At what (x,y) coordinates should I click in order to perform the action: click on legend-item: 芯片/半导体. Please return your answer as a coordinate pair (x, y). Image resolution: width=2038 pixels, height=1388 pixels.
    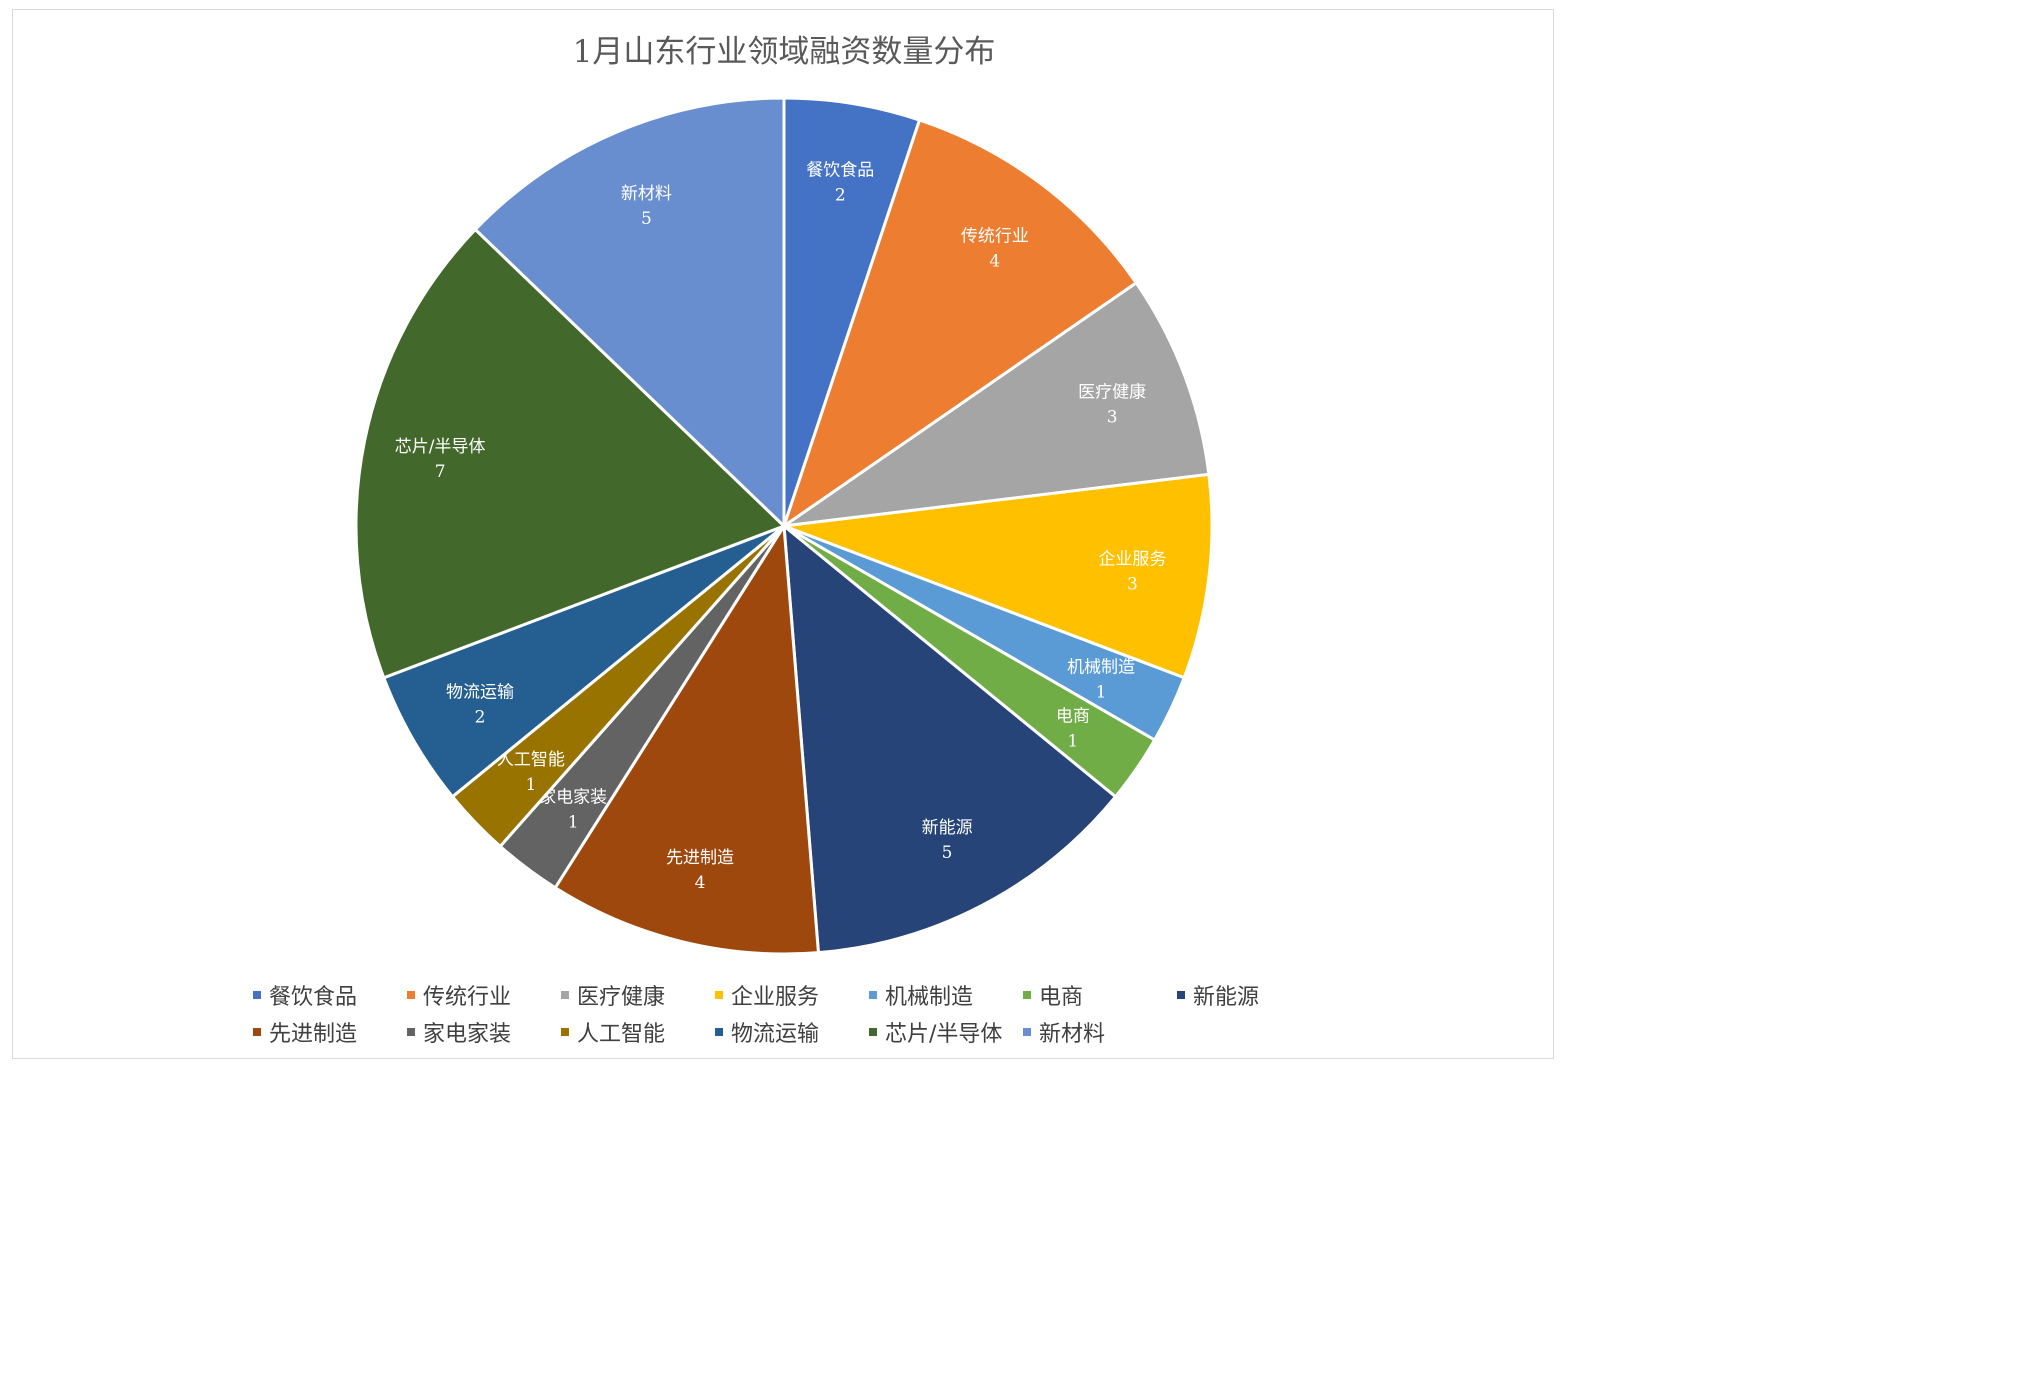
    Looking at the image, I should click on (946, 1032).